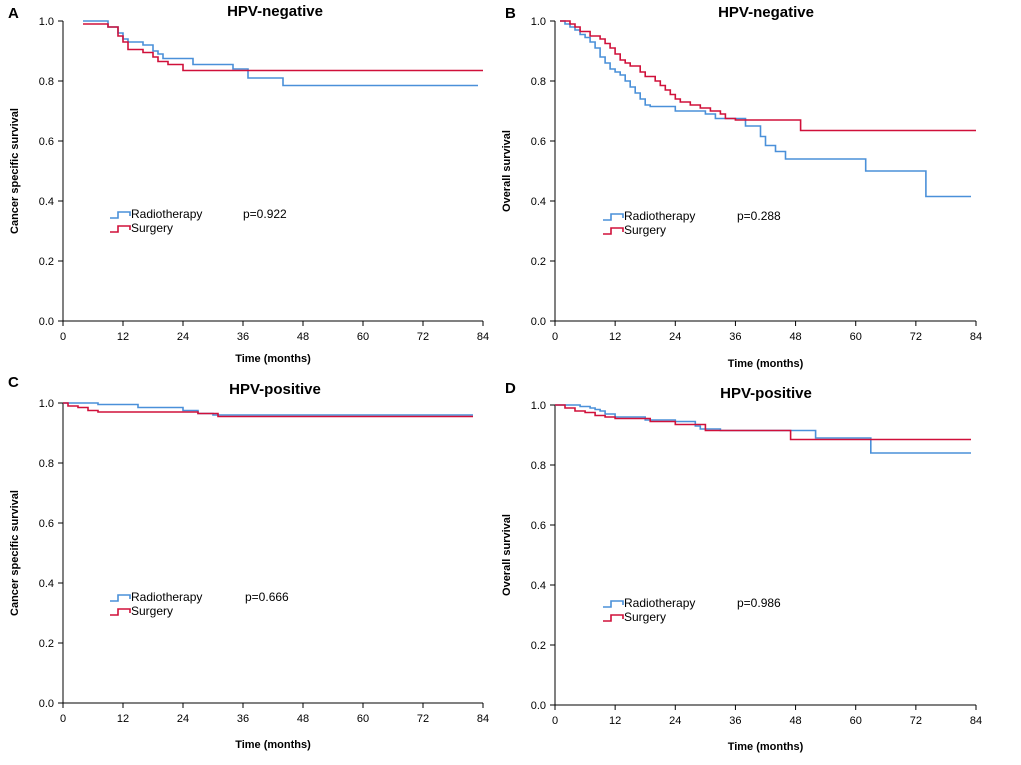 This screenshot has height=765, width=1021. Describe the element at coordinates (510, 13) in the screenshot. I see `panel-letter: B` at that location.